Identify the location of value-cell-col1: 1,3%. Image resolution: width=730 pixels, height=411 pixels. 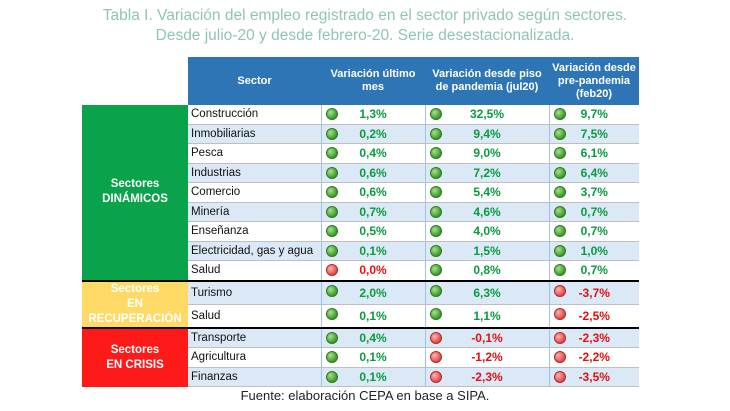
(372, 115).